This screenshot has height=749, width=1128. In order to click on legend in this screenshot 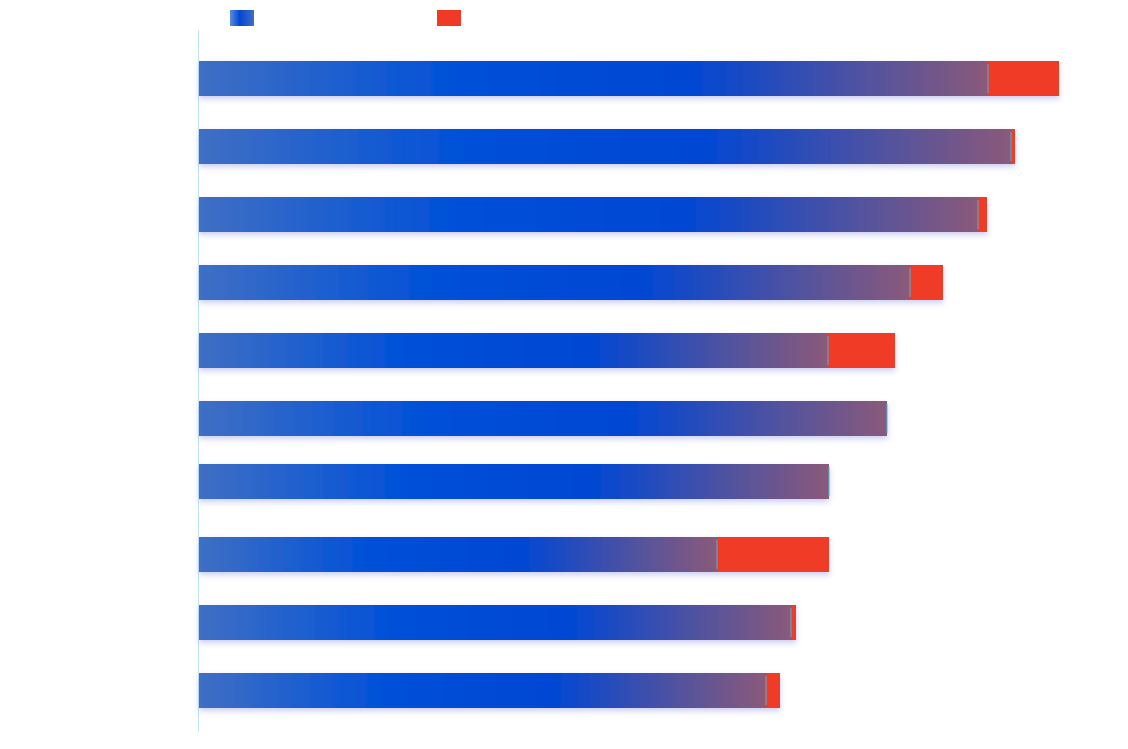, I will do `click(345, 18)`.